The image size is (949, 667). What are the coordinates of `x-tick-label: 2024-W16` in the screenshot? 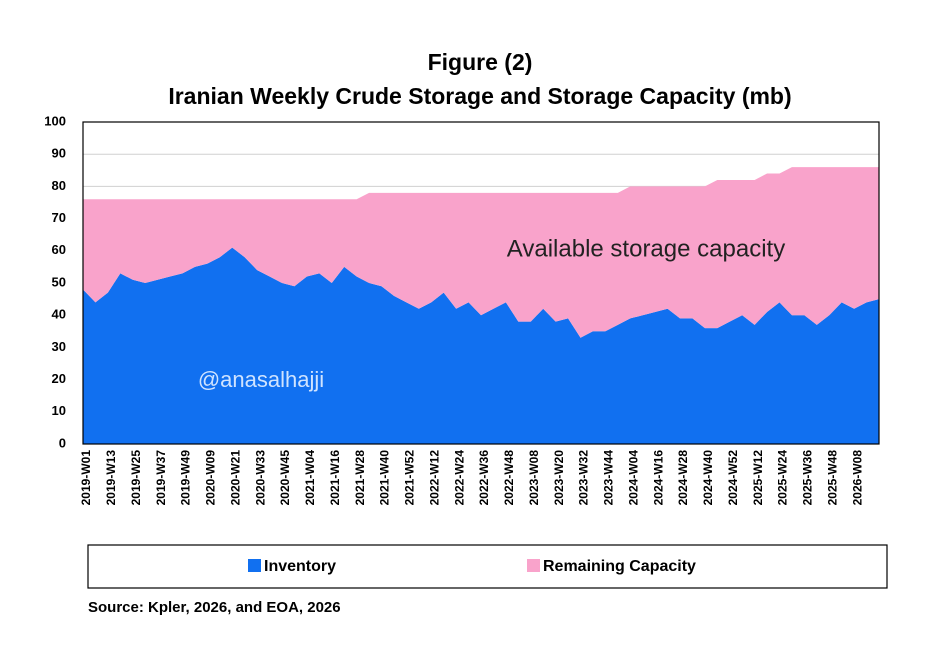 It's located at (658, 478).